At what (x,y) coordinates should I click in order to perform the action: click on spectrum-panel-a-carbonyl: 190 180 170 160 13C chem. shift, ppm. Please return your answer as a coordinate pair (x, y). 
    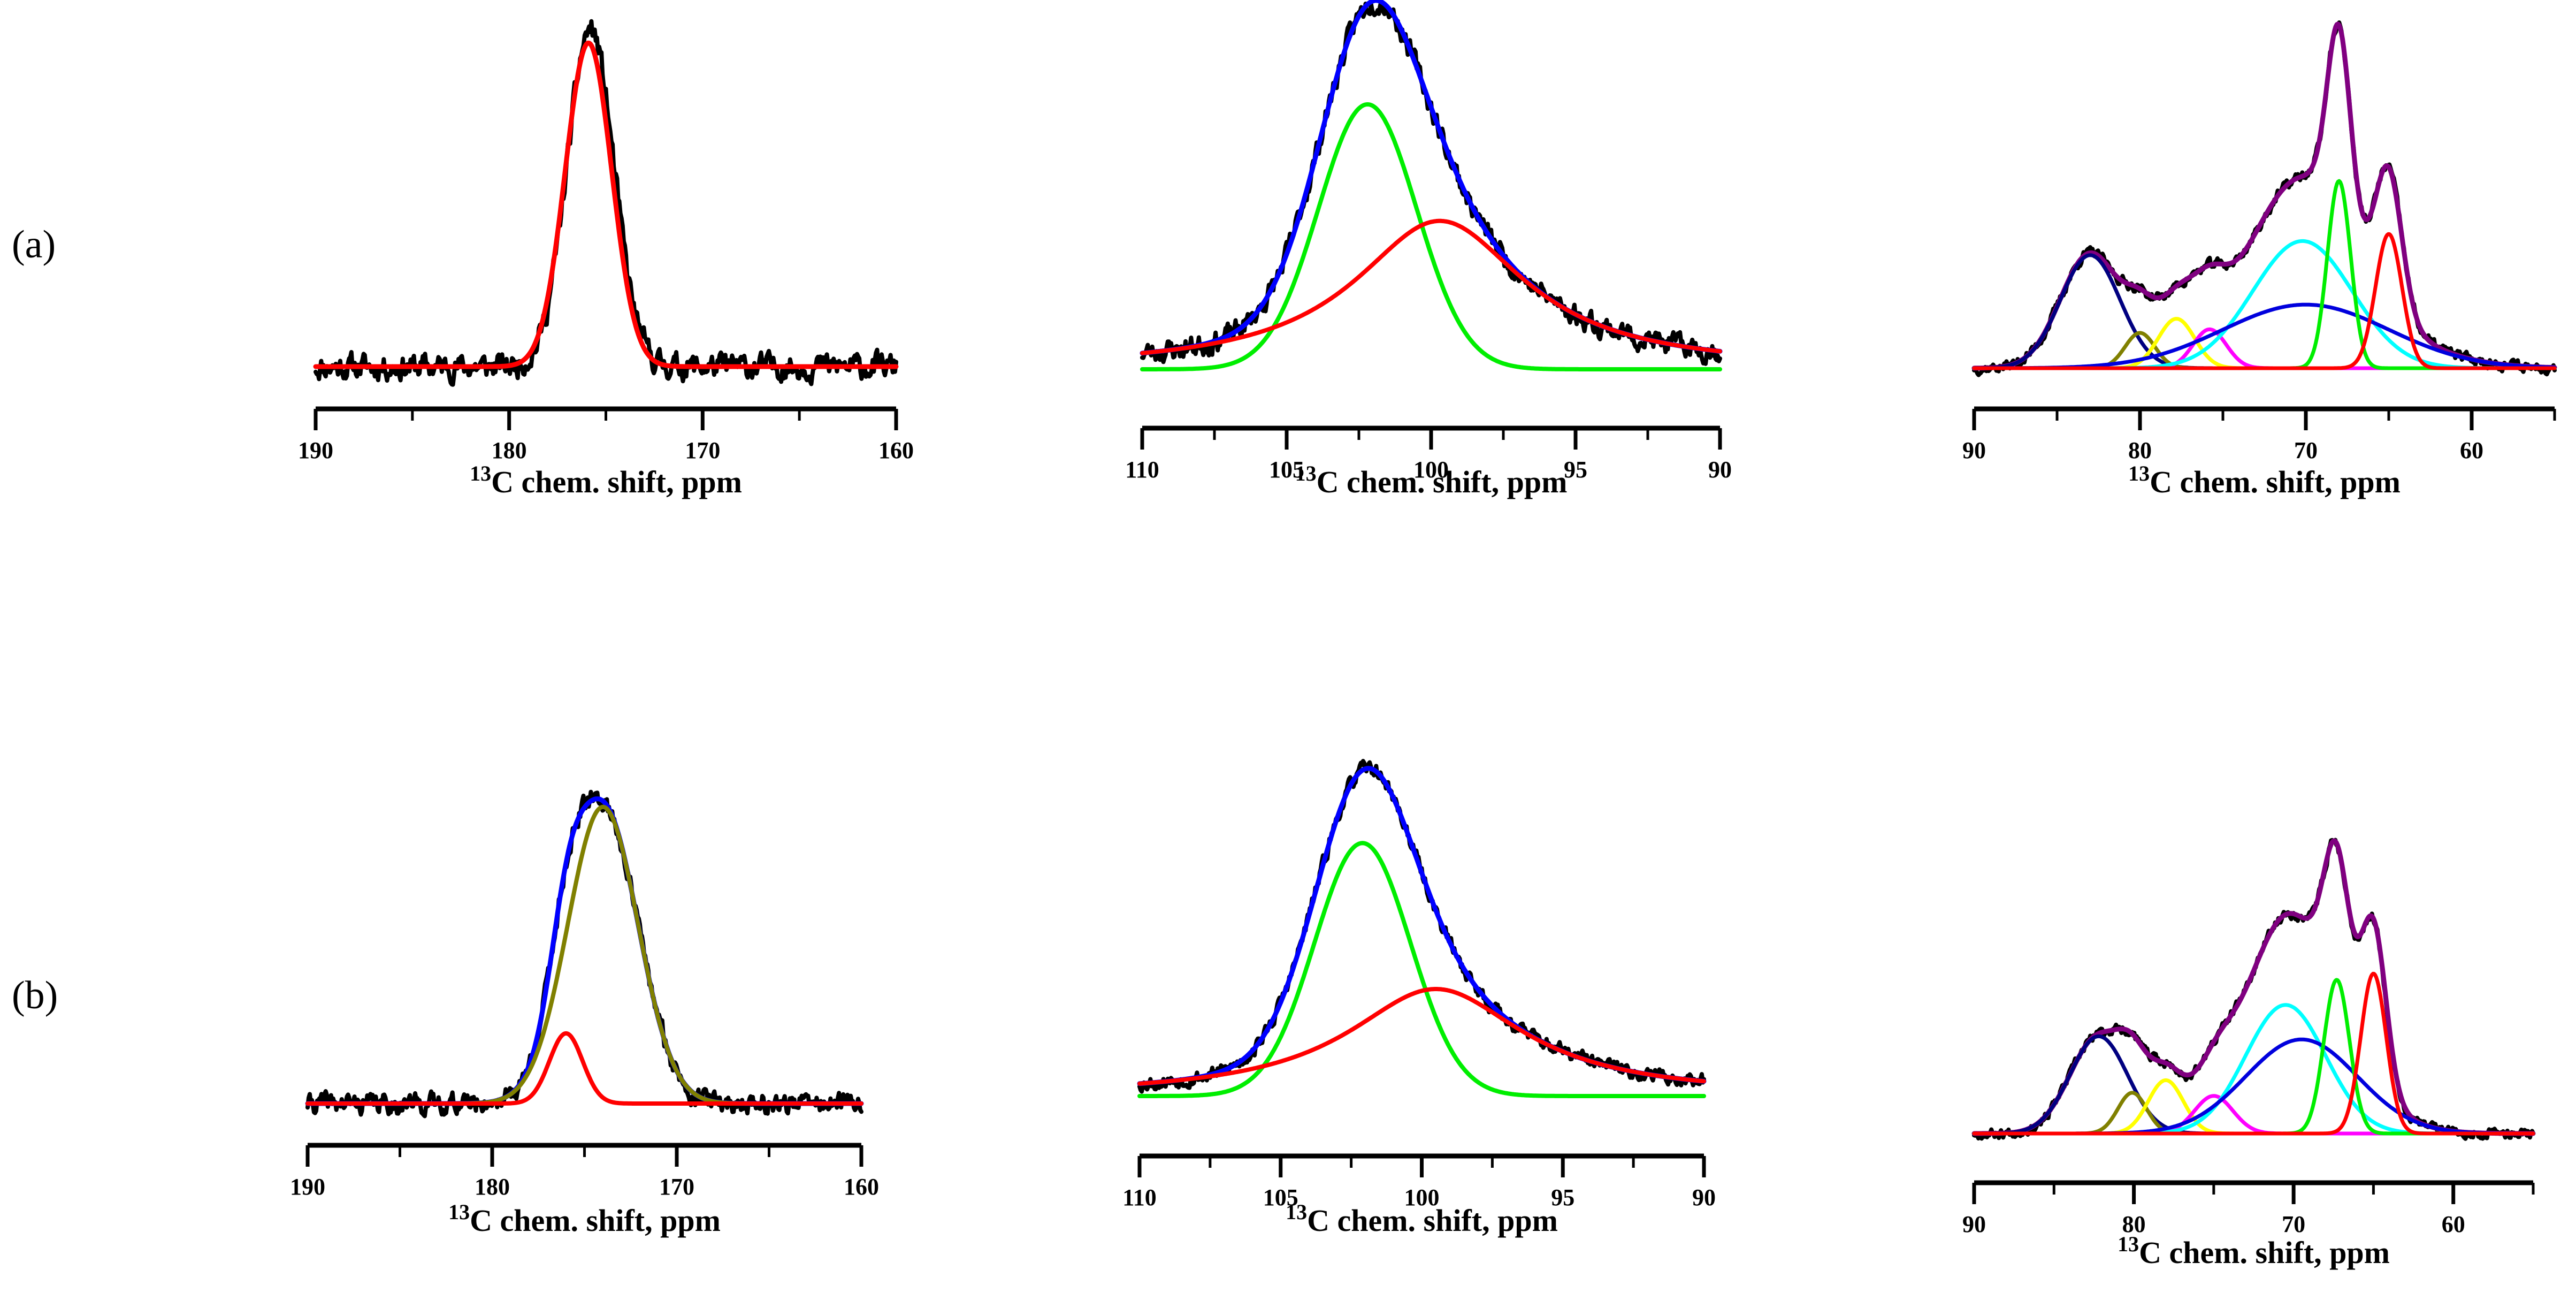
    Looking at the image, I should click on (606, 259).